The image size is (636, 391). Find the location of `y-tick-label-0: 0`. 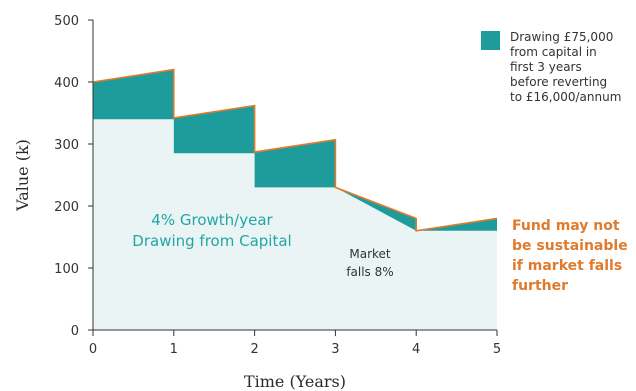

y-tick-label-0: 0 is located at coordinates (75, 331).